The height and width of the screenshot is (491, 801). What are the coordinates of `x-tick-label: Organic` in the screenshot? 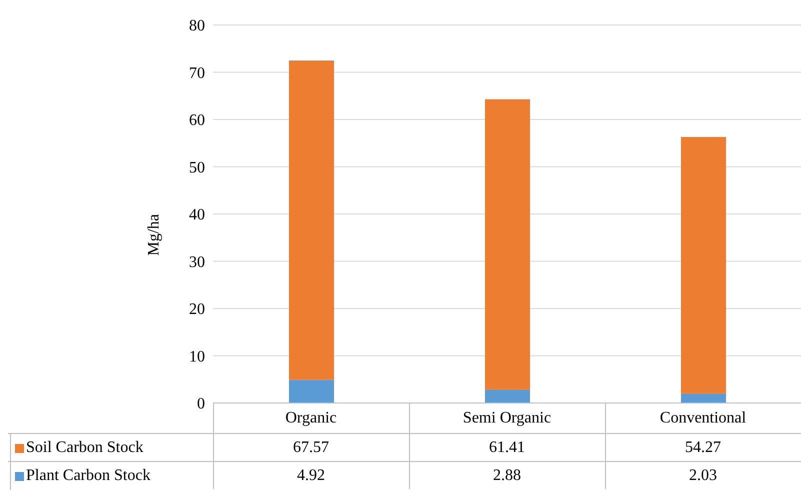 It's located at (311, 417).